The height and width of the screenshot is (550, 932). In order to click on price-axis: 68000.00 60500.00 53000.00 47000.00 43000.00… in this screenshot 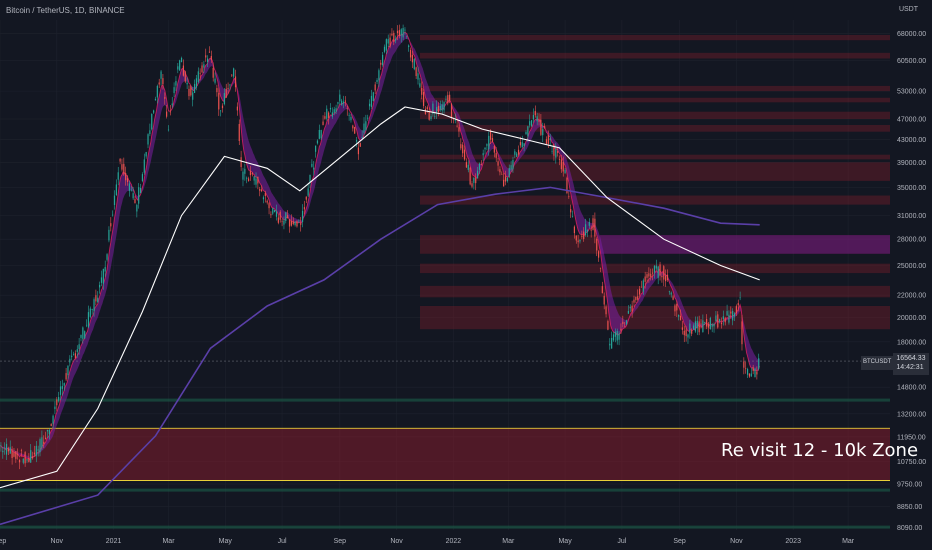, I will do `click(911, 281)`.